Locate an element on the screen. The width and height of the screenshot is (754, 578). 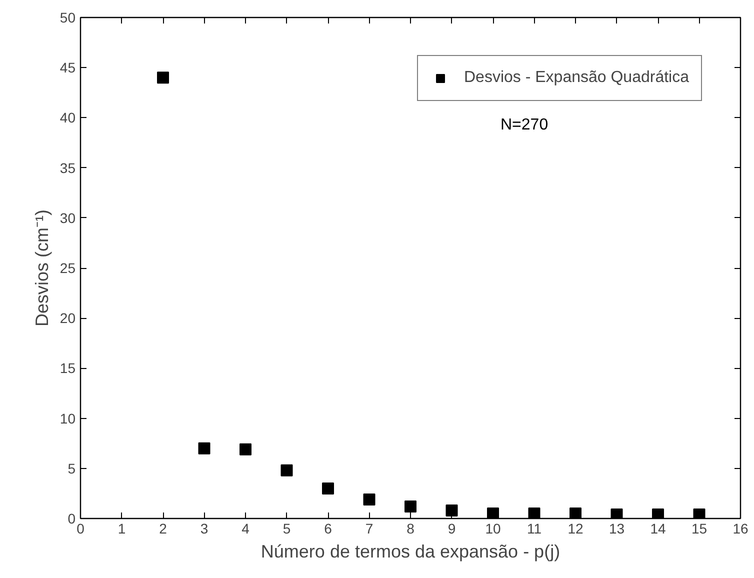
y-tick-label: 10 is located at coordinates (68, 418).